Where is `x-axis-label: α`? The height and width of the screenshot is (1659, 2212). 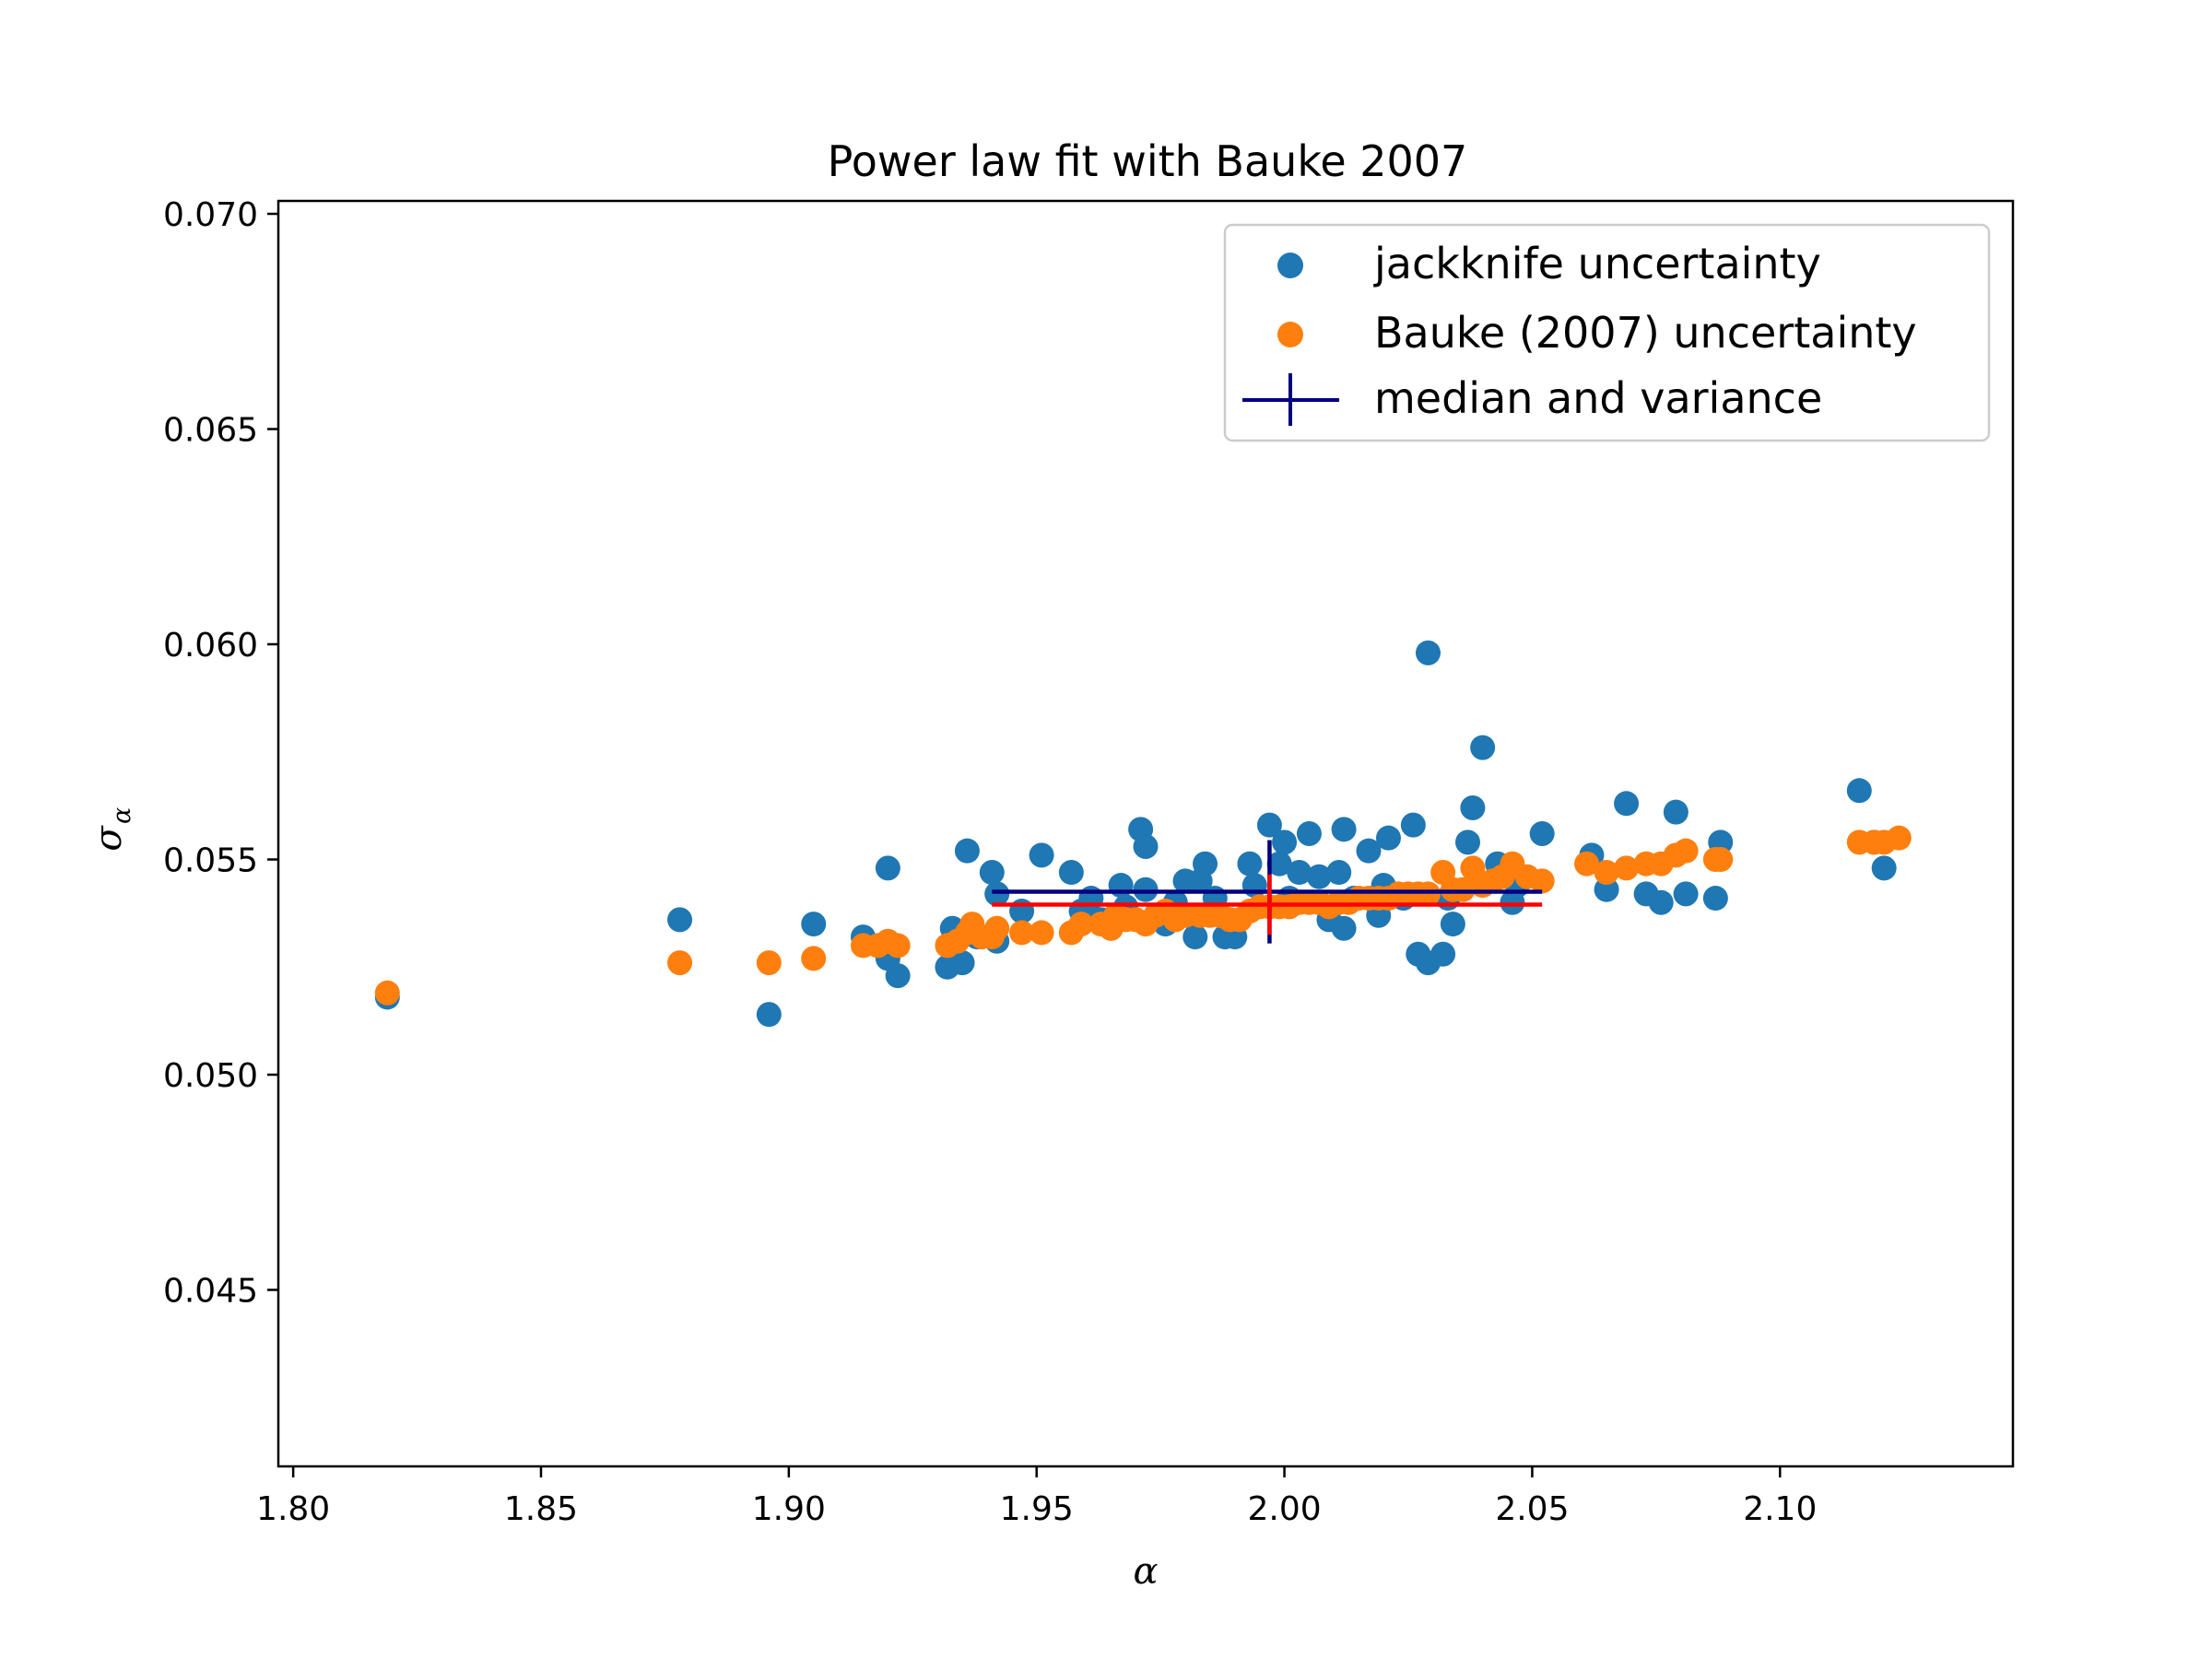 x-axis-label: α is located at coordinates (1145, 1571).